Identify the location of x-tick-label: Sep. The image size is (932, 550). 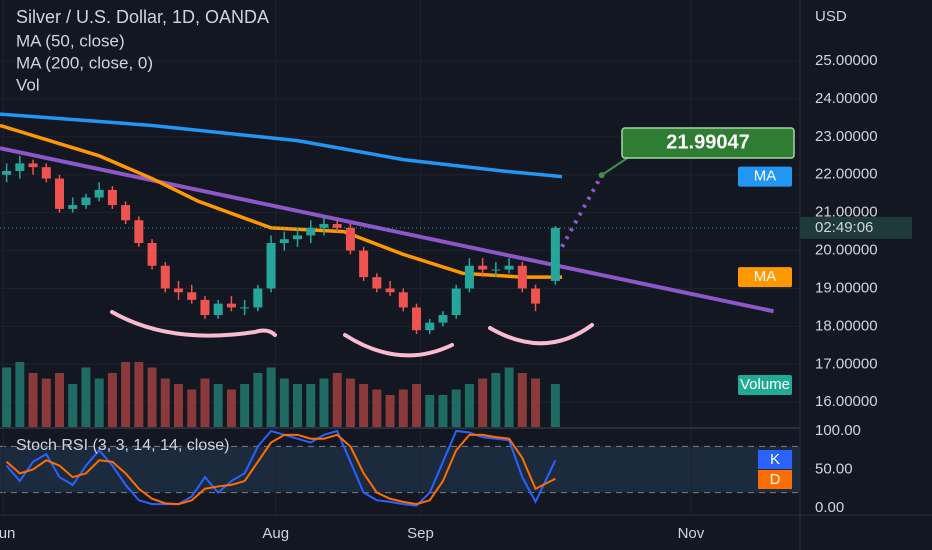
(420, 533).